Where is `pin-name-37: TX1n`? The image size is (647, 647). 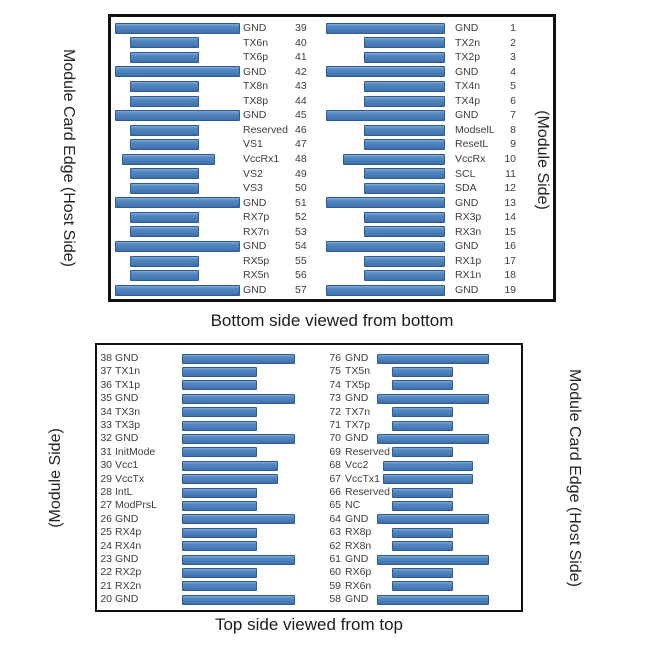
pin-name-37: TX1n is located at coordinates (128, 371).